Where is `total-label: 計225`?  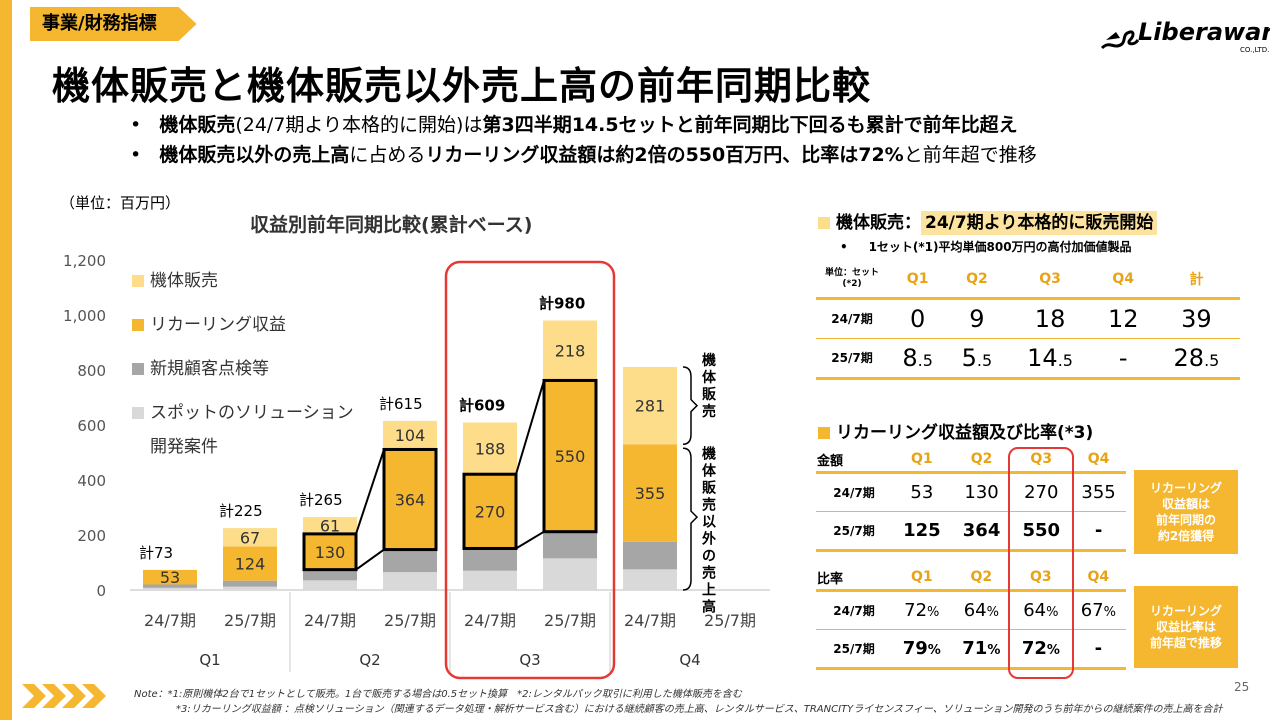 total-label: 計225 is located at coordinates (241, 511).